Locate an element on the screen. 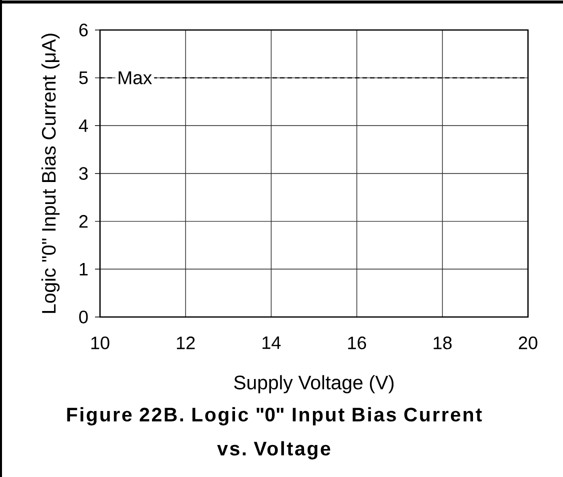 The width and height of the screenshot is (563, 477). y-tick-label: 1 is located at coordinates (84, 269).